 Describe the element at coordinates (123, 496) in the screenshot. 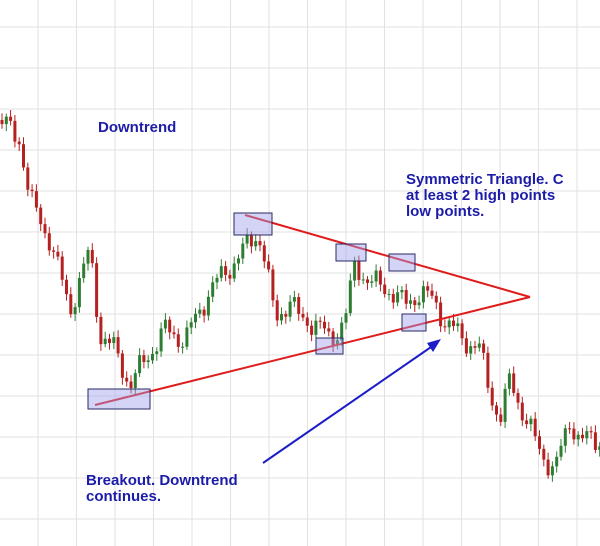

I see `breakout-label: continues.` at that location.